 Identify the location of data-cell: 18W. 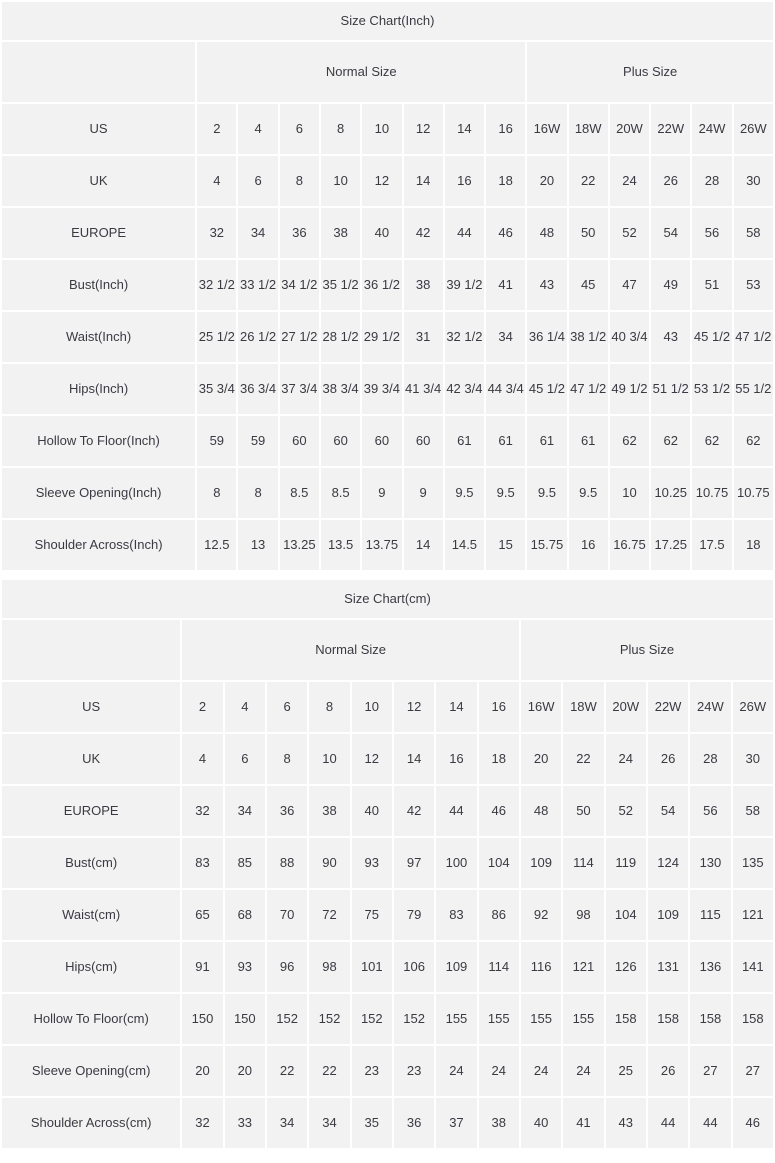
(583, 707).